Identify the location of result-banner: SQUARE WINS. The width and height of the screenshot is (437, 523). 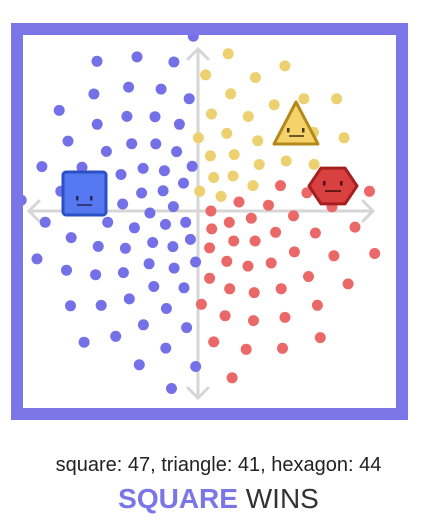
(218, 499).